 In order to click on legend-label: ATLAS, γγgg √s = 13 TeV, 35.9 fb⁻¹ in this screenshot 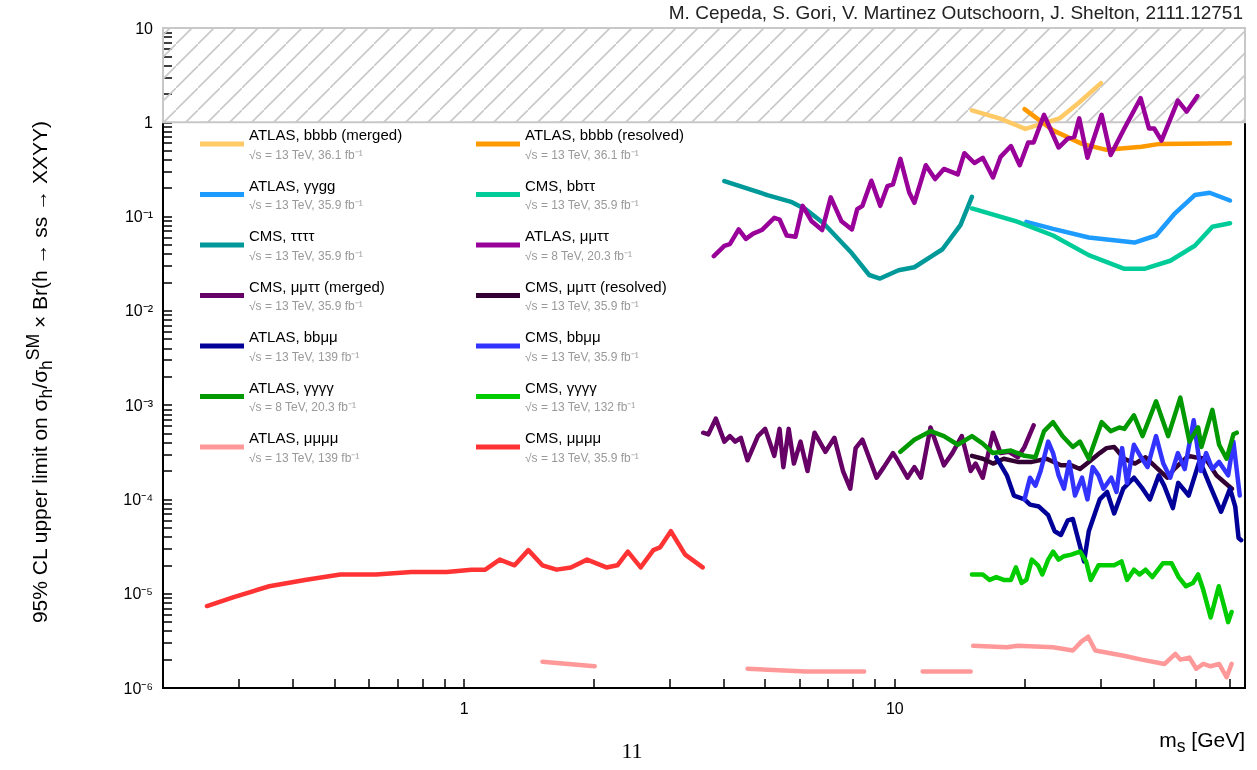, I will do `click(306, 194)`.